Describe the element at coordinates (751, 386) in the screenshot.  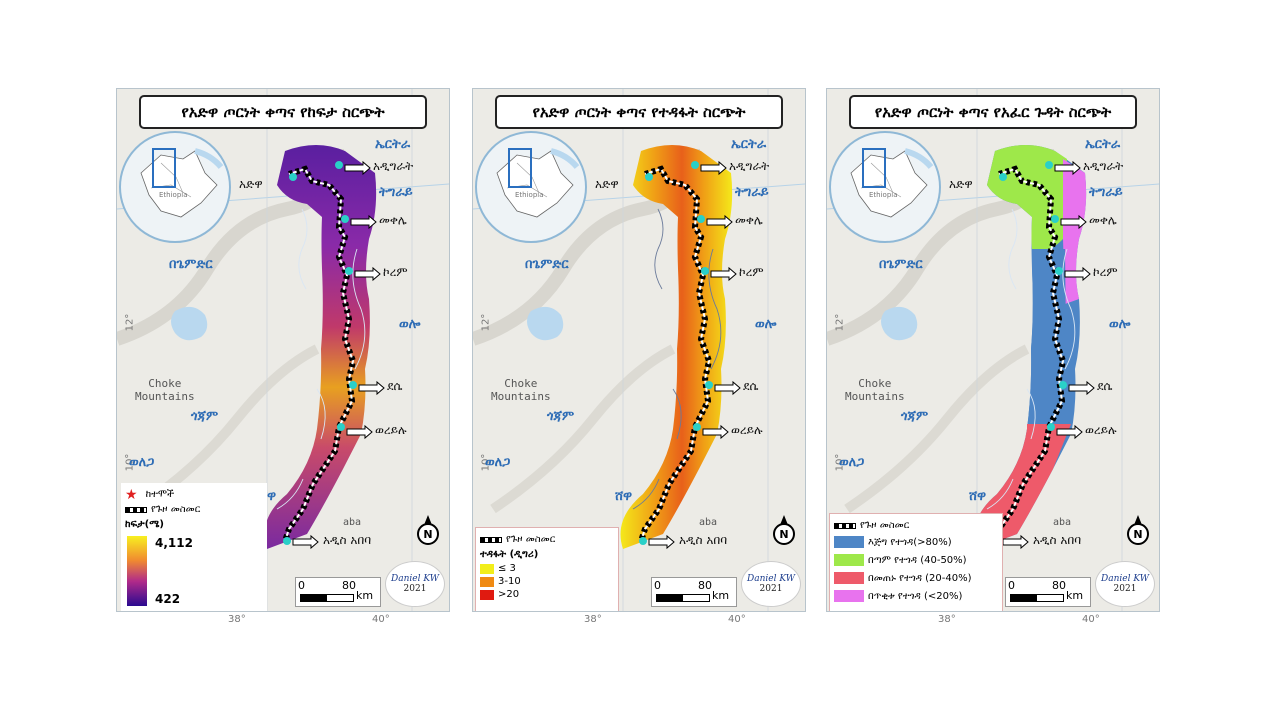
I see `city-label-dessie: ደሴ` at that location.